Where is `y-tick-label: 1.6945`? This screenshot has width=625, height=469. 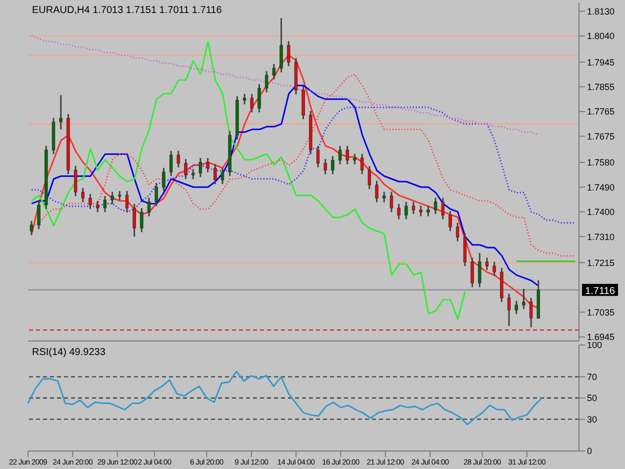 y-tick-label: 1.6945 is located at coordinates (601, 337).